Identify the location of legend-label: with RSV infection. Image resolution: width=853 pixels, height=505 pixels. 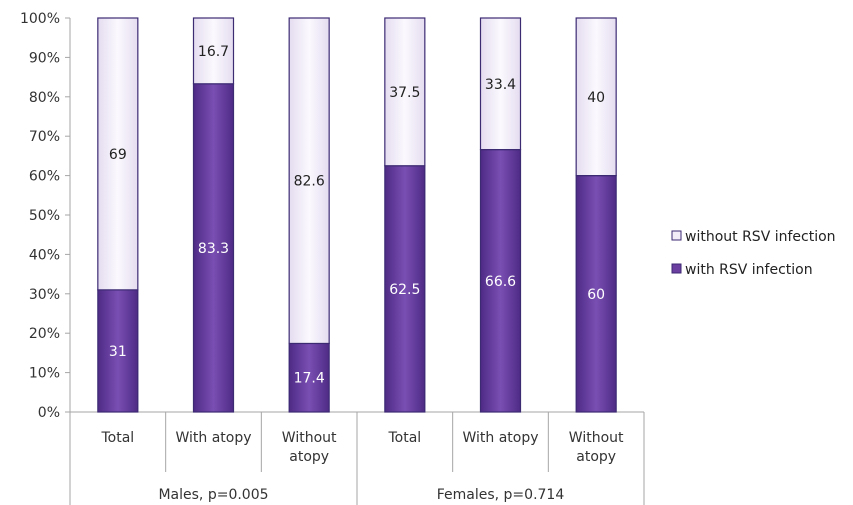
(749, 270).